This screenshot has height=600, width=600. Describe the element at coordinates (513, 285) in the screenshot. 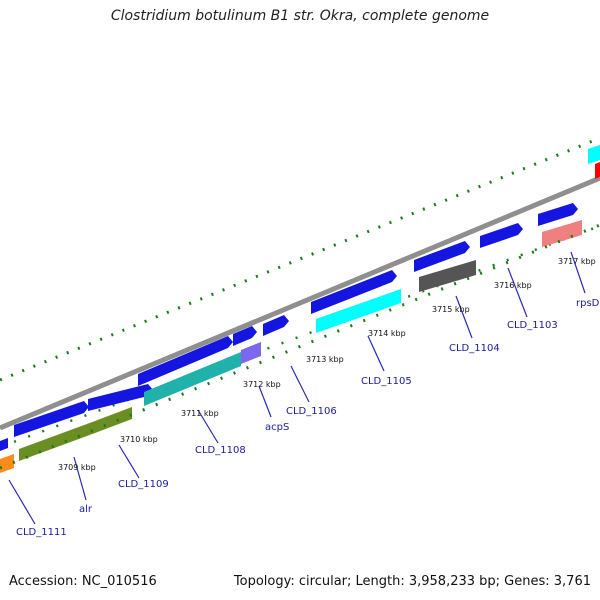

I see `tick-label-3716: 3716 kbp` at that location.